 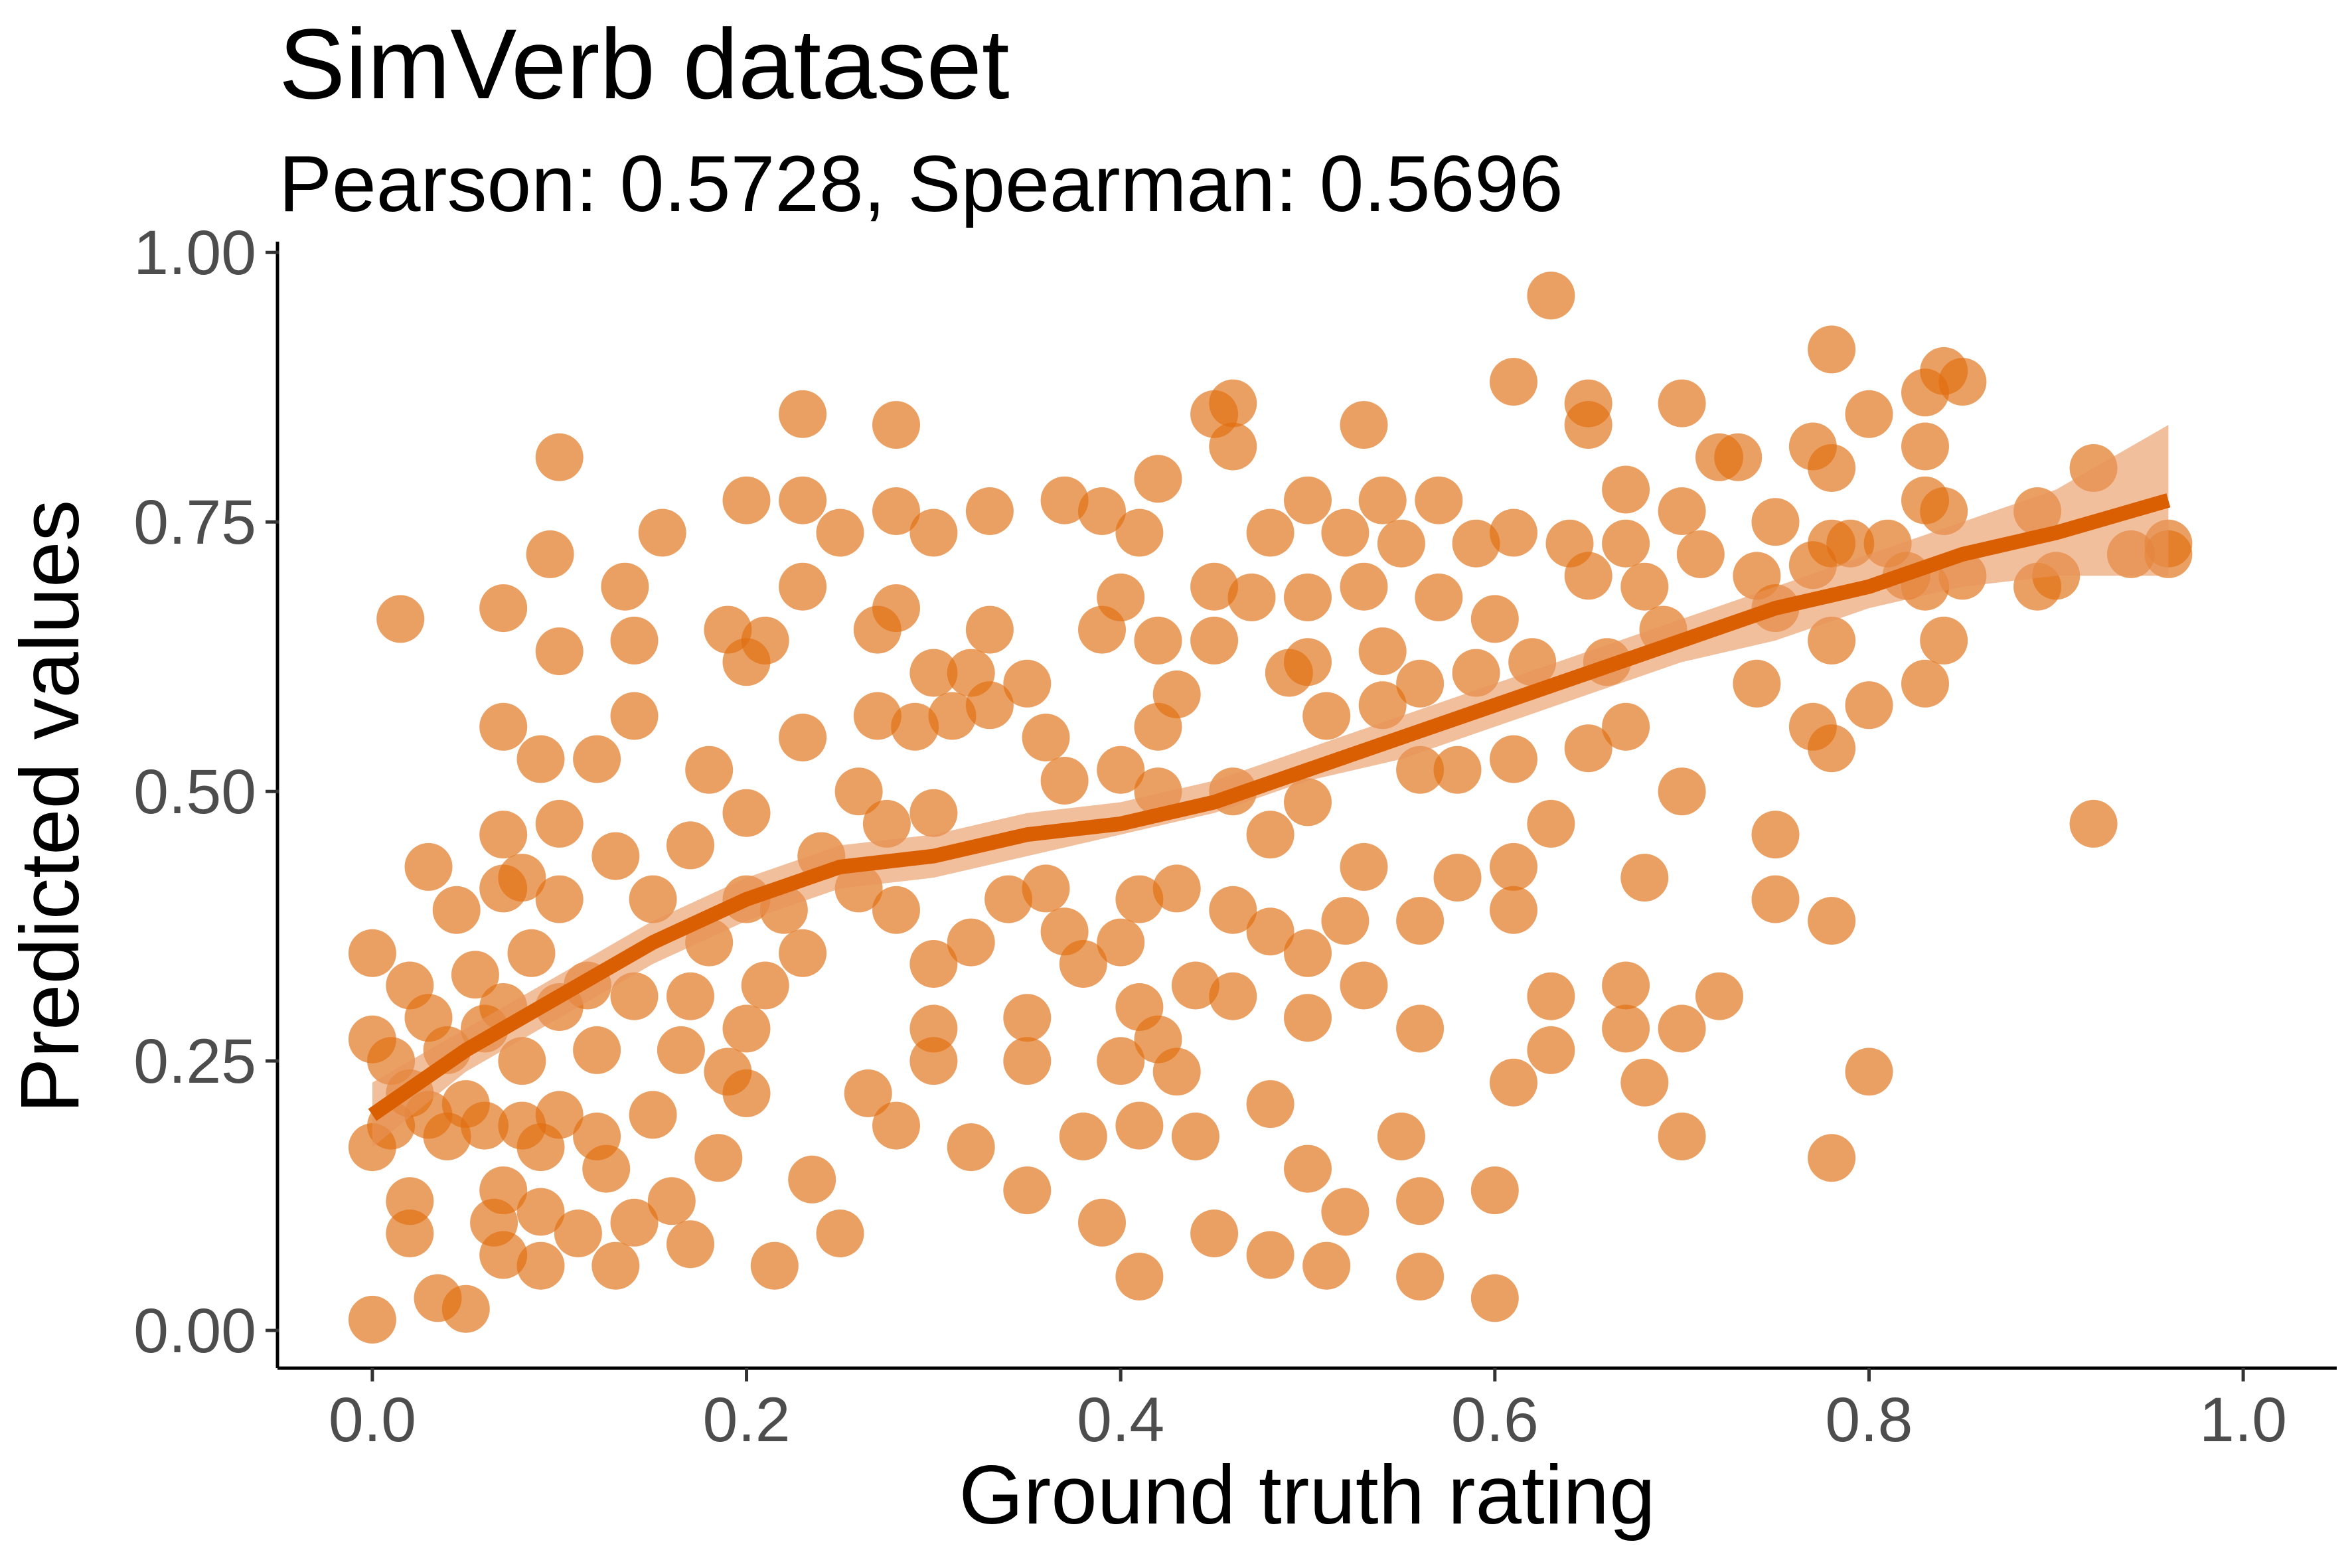 I want to click on chart-title: SimVerb dataset, so click(x=645, y=63).